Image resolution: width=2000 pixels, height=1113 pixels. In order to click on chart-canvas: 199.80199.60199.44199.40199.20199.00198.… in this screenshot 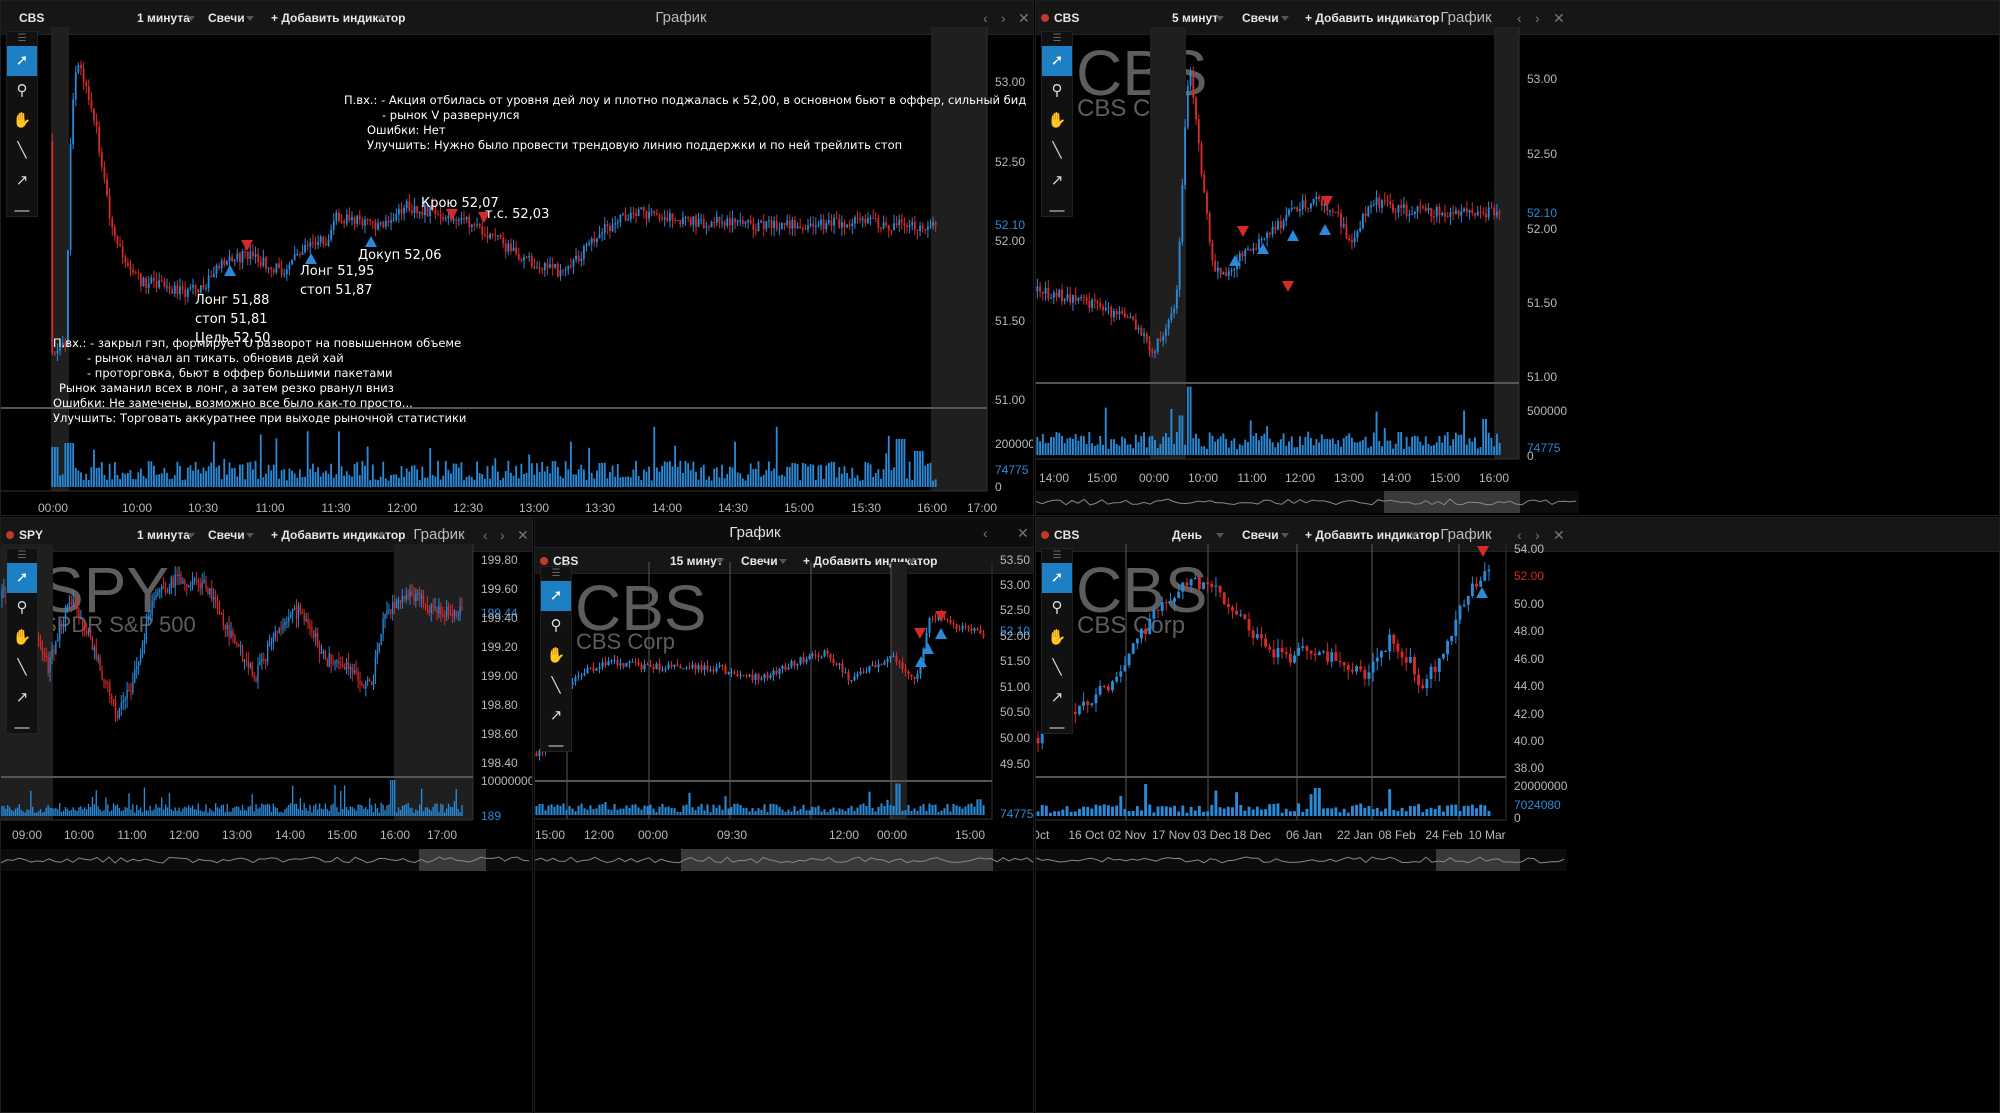, I will do `click(267, 815)`.